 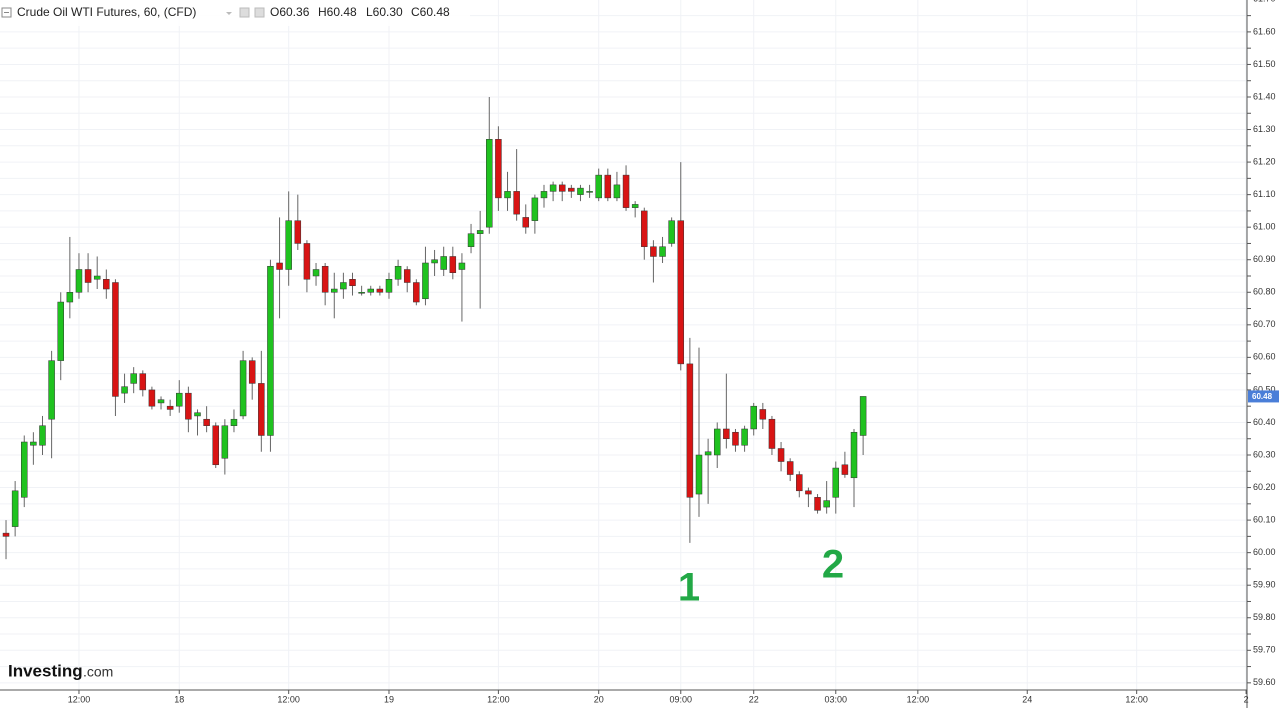 I want to click on x-tick-label: 03:00, so click(x=836, y=699).